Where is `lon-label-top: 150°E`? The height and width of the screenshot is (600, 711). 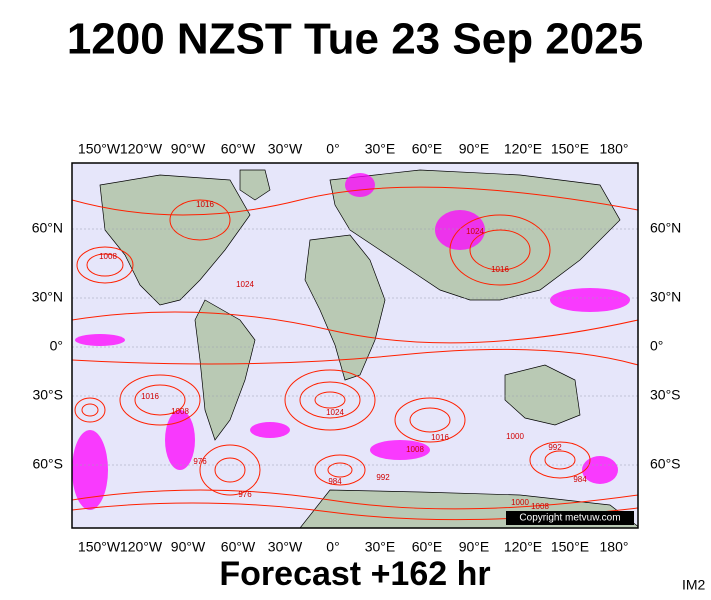 lon-label-top: 150°E is located at coordinates (570, 149).